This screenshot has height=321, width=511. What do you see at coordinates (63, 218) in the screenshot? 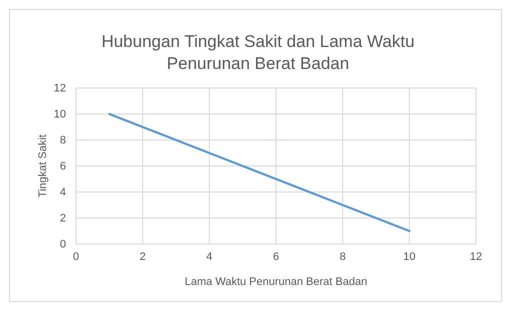
I see `y-tick-label: 2` at bounding box center [63, 218].